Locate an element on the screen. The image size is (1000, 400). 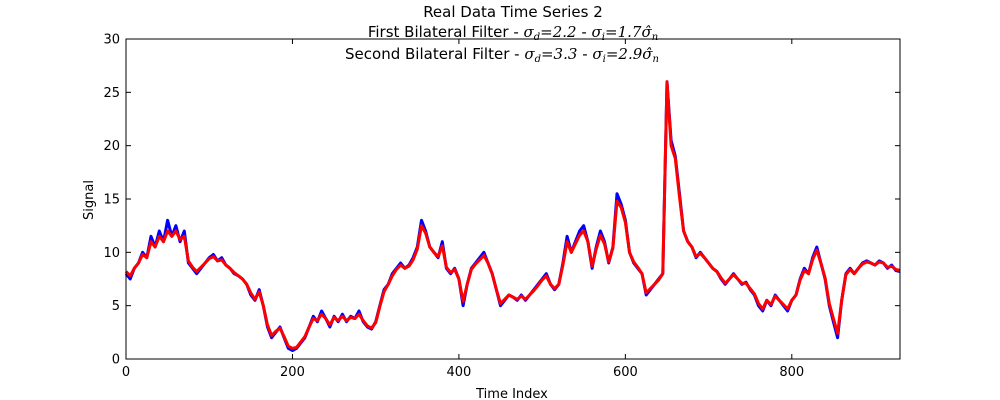
y-tick-label: 0 is located at coordinates (116, 360).